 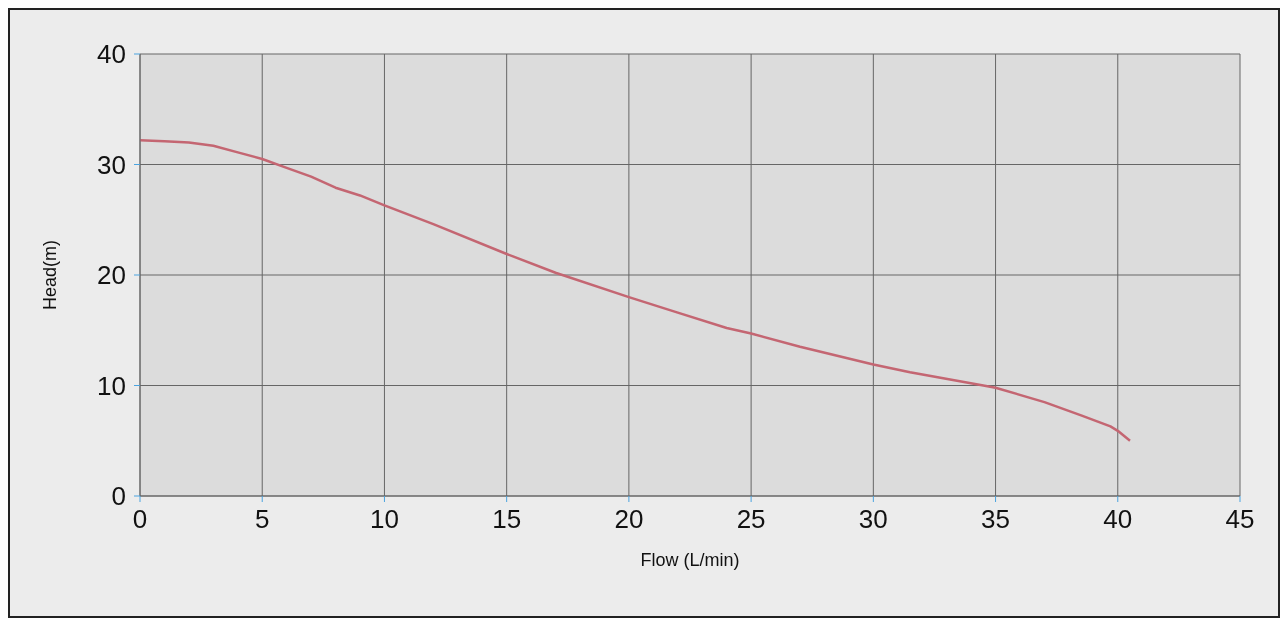 I want to click on y-tick-label: 0, so click(x=118, y=496).